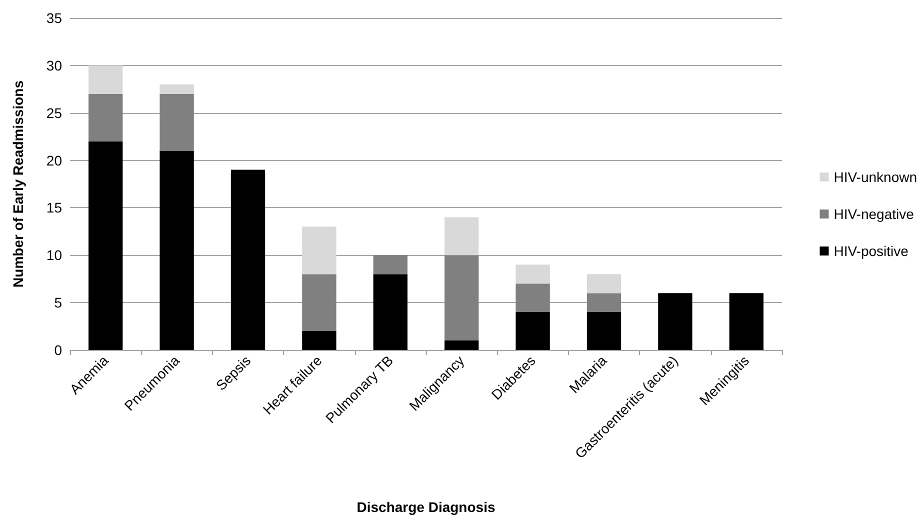 This screenshot has width=922, height=520. What do you see at coordinates (54, 255) in the screenshot?
I see `y-tick-label: 10` at bounding box center [54, 255].